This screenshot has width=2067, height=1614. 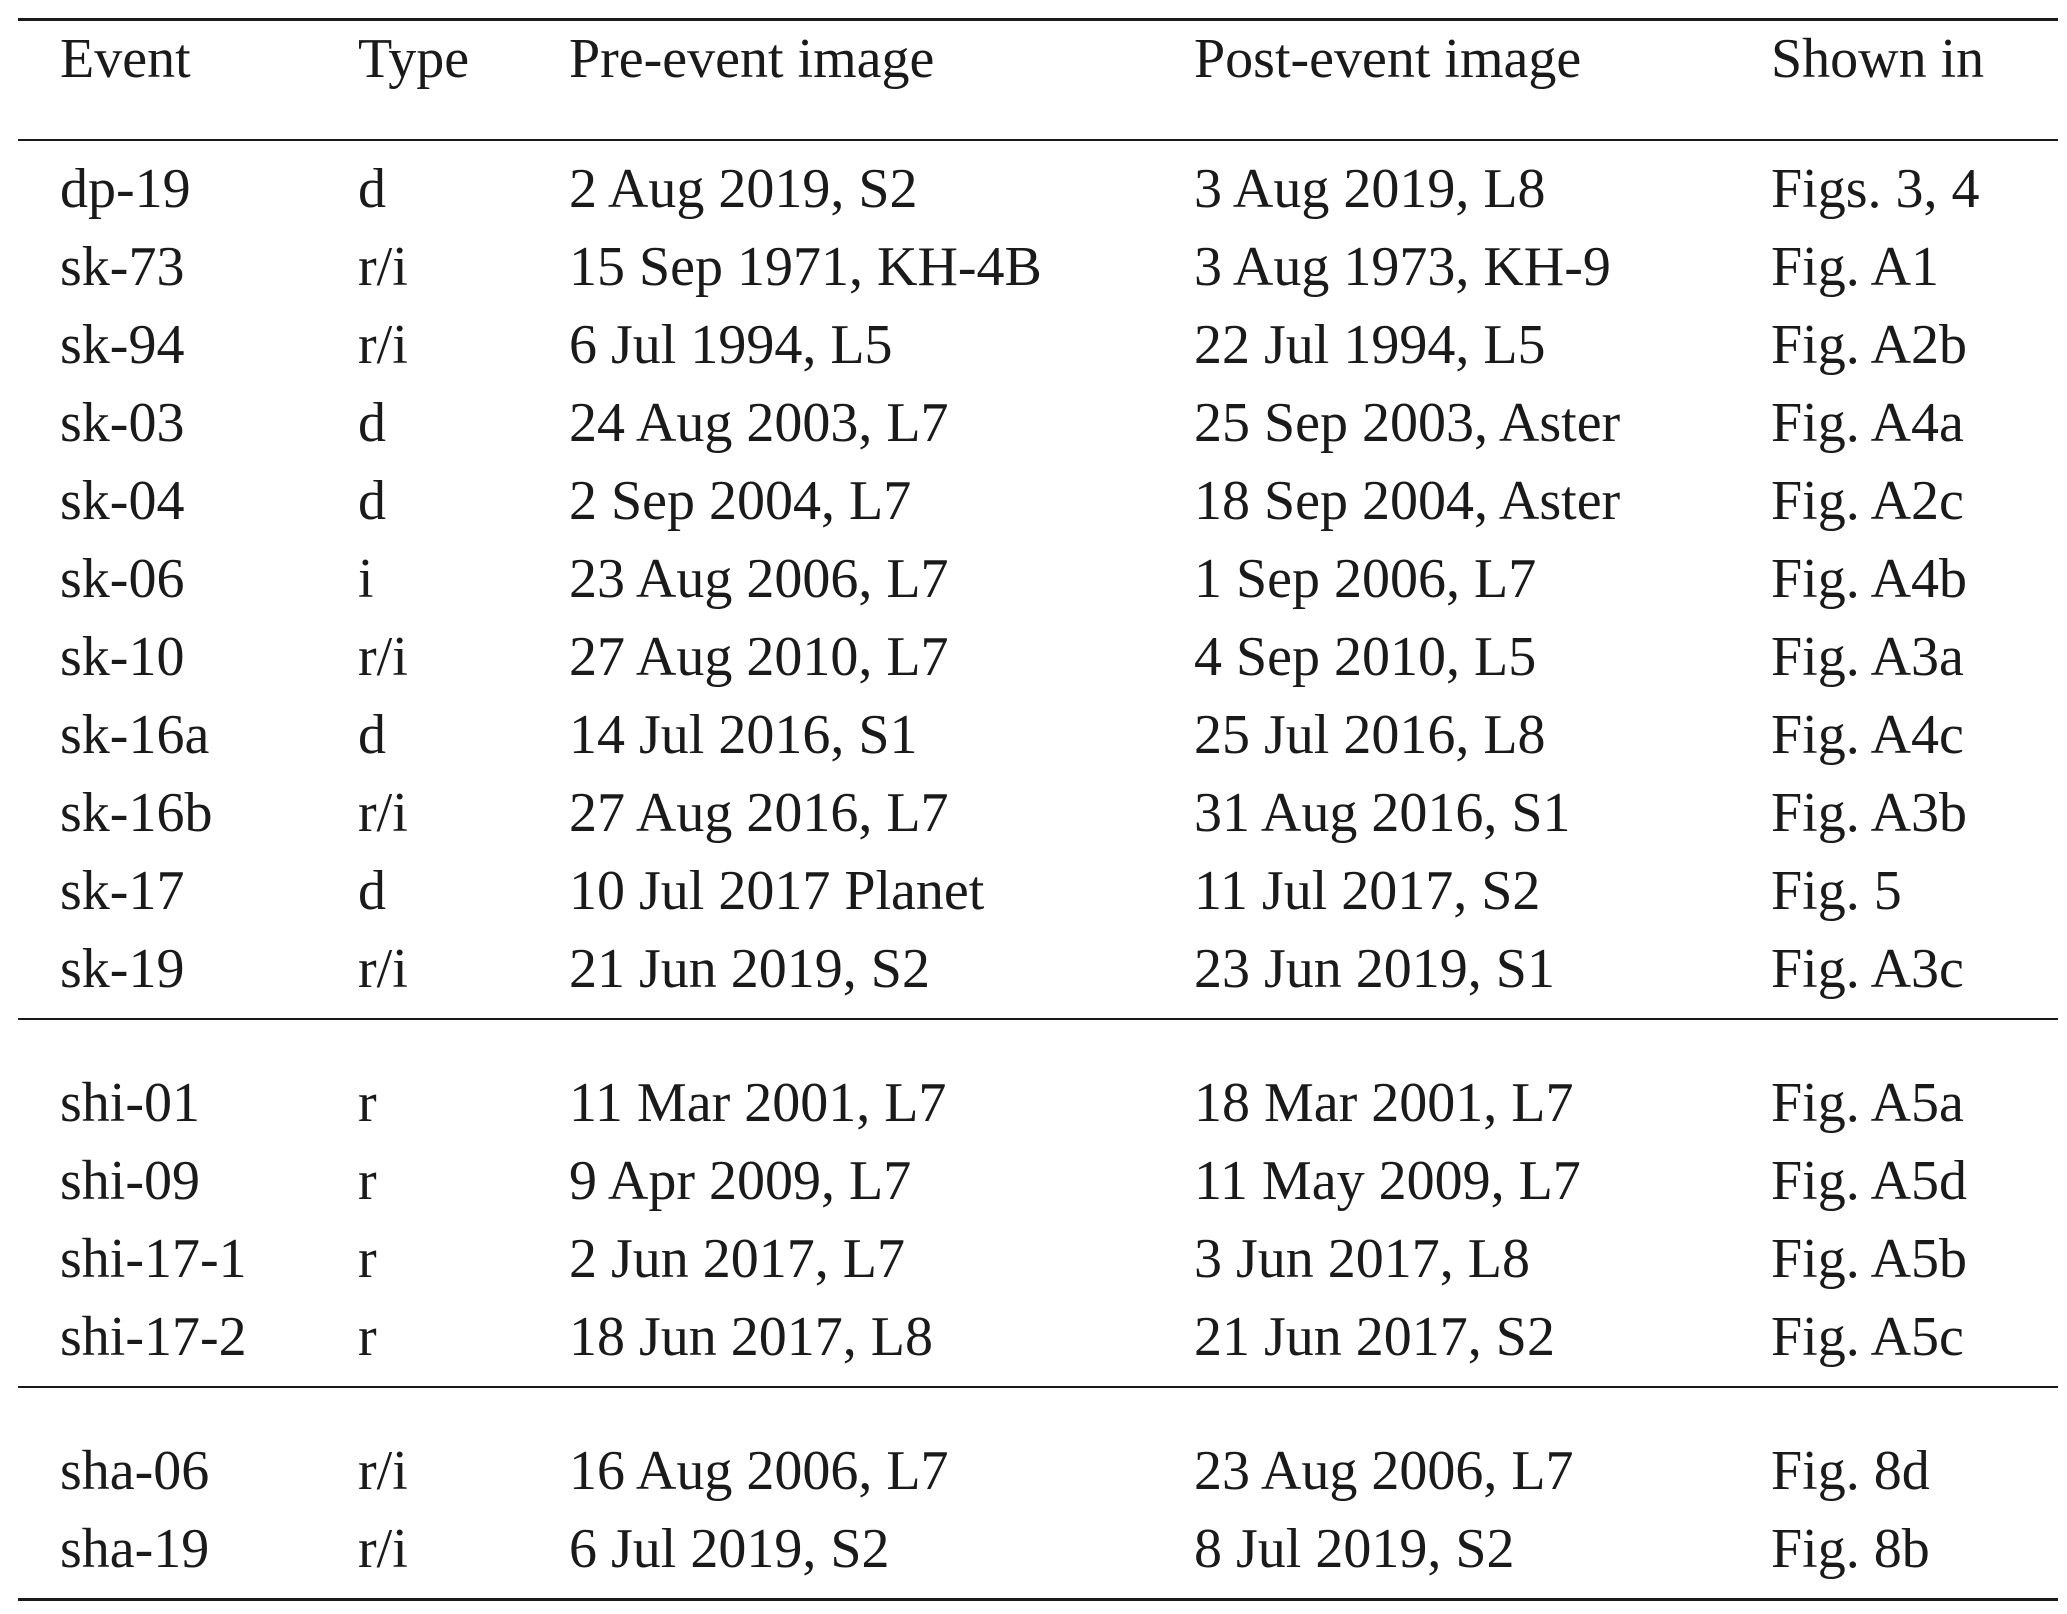 What do you see at coordinates (122, 501) in the screenshot?
I see `cell-event: sk-04` at bounding box center [122, 501].